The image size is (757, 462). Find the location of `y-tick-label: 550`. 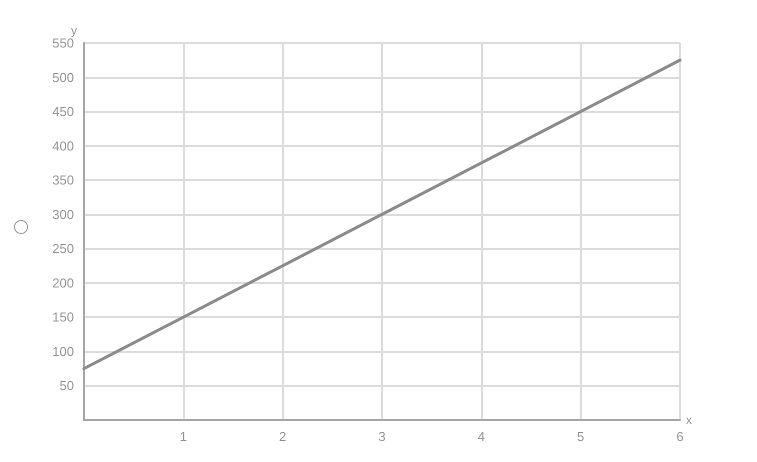

y-tick-label: 550 is located at coordinates (63, 43).